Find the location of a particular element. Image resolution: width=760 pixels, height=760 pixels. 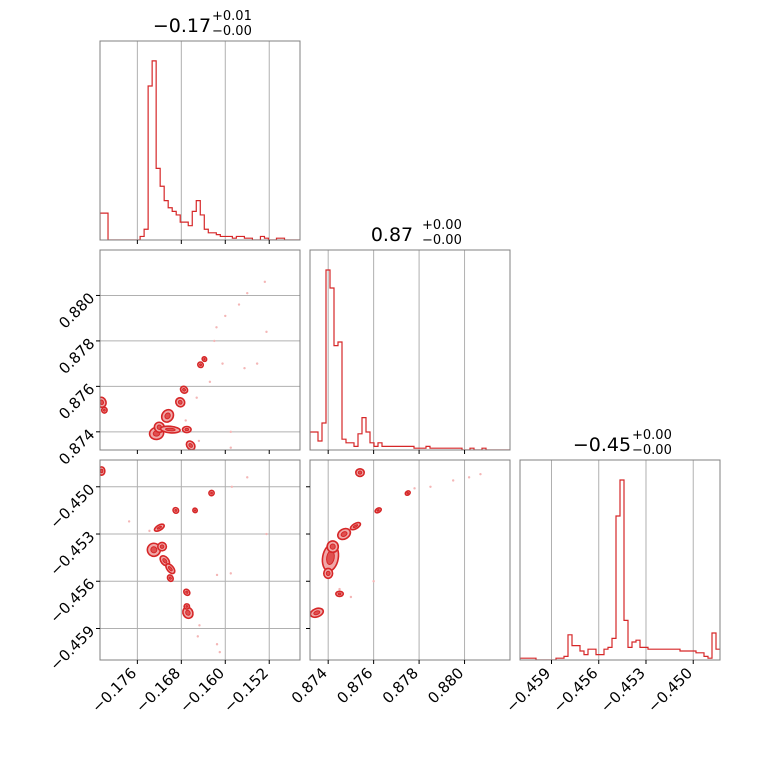

y-tick-label: 0.874 is located at coordinates (76, 446).